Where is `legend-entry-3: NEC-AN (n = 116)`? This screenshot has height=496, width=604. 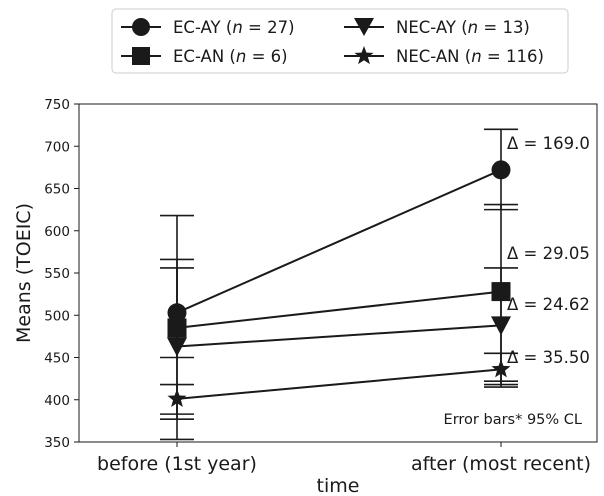
legend-entry-3: NEC-AN (n = 116) is located at coordinates (444, 56).